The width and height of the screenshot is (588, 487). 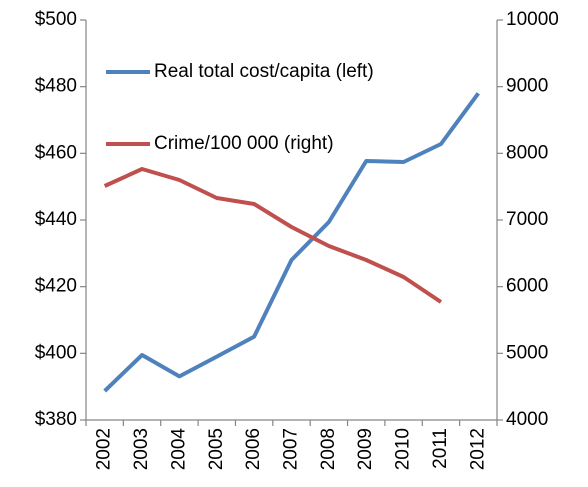 What do you see at coordinates (56, 219) in the screenshot?
I see `y-tick-label: $440` at bounding box center [56, 219].